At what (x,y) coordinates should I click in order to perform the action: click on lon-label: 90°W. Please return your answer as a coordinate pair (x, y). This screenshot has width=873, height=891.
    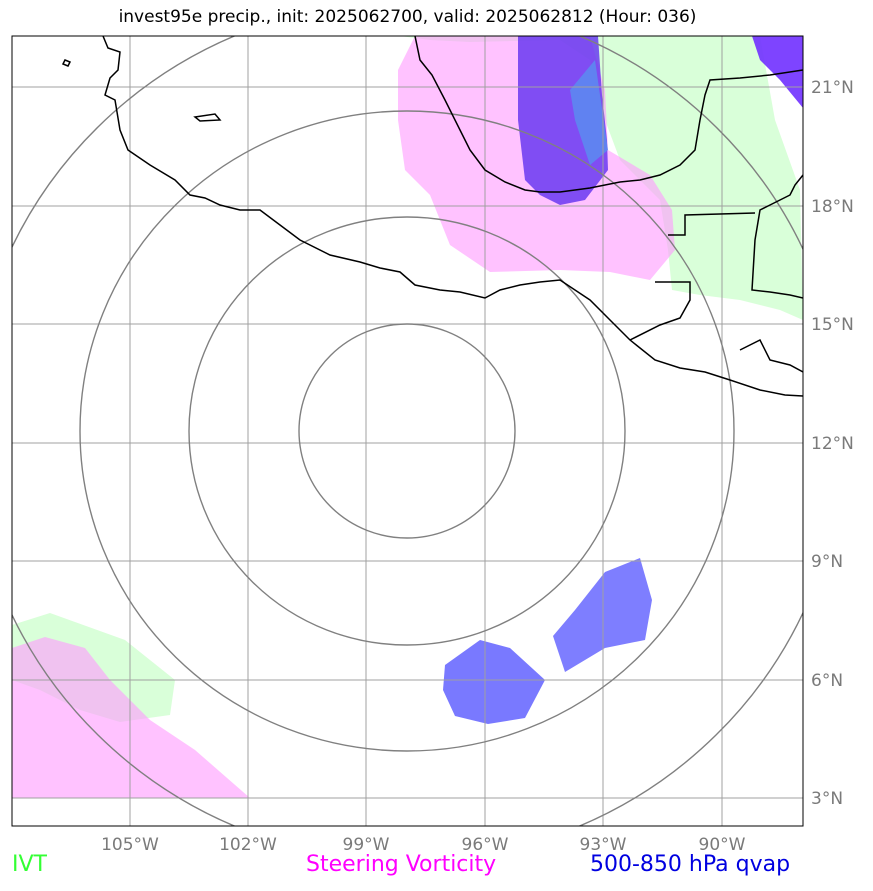
    Looking at the image, I should click on (722, 845).